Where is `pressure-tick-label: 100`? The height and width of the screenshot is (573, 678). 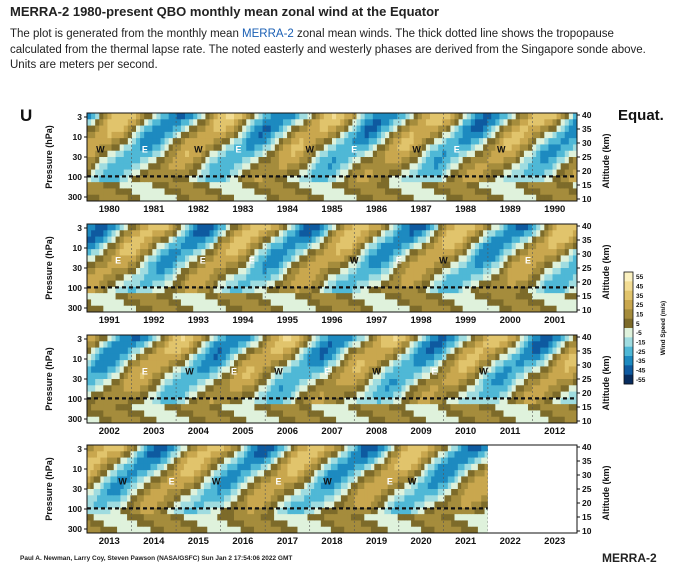 pressure-tick-label: 100 is located at coordinates (75, 177).